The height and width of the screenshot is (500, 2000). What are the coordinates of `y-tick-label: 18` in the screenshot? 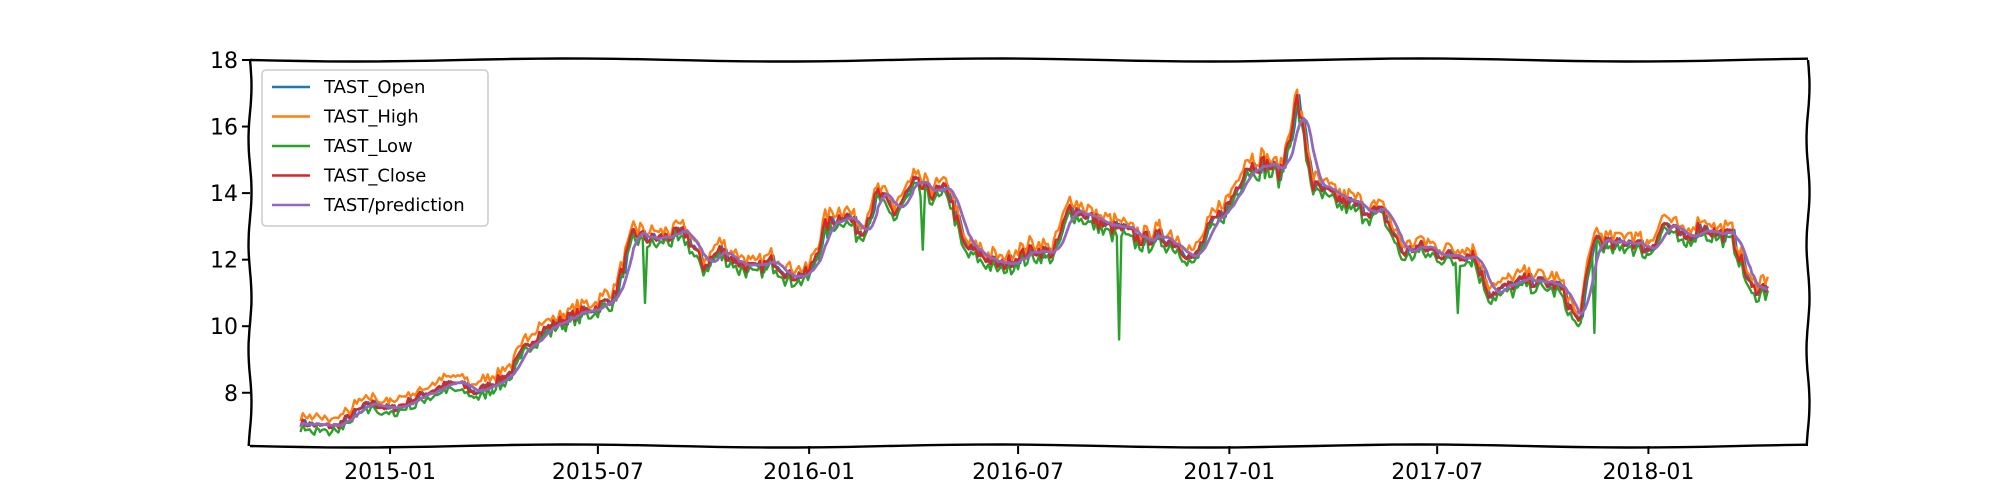 It's located at (224, 61).